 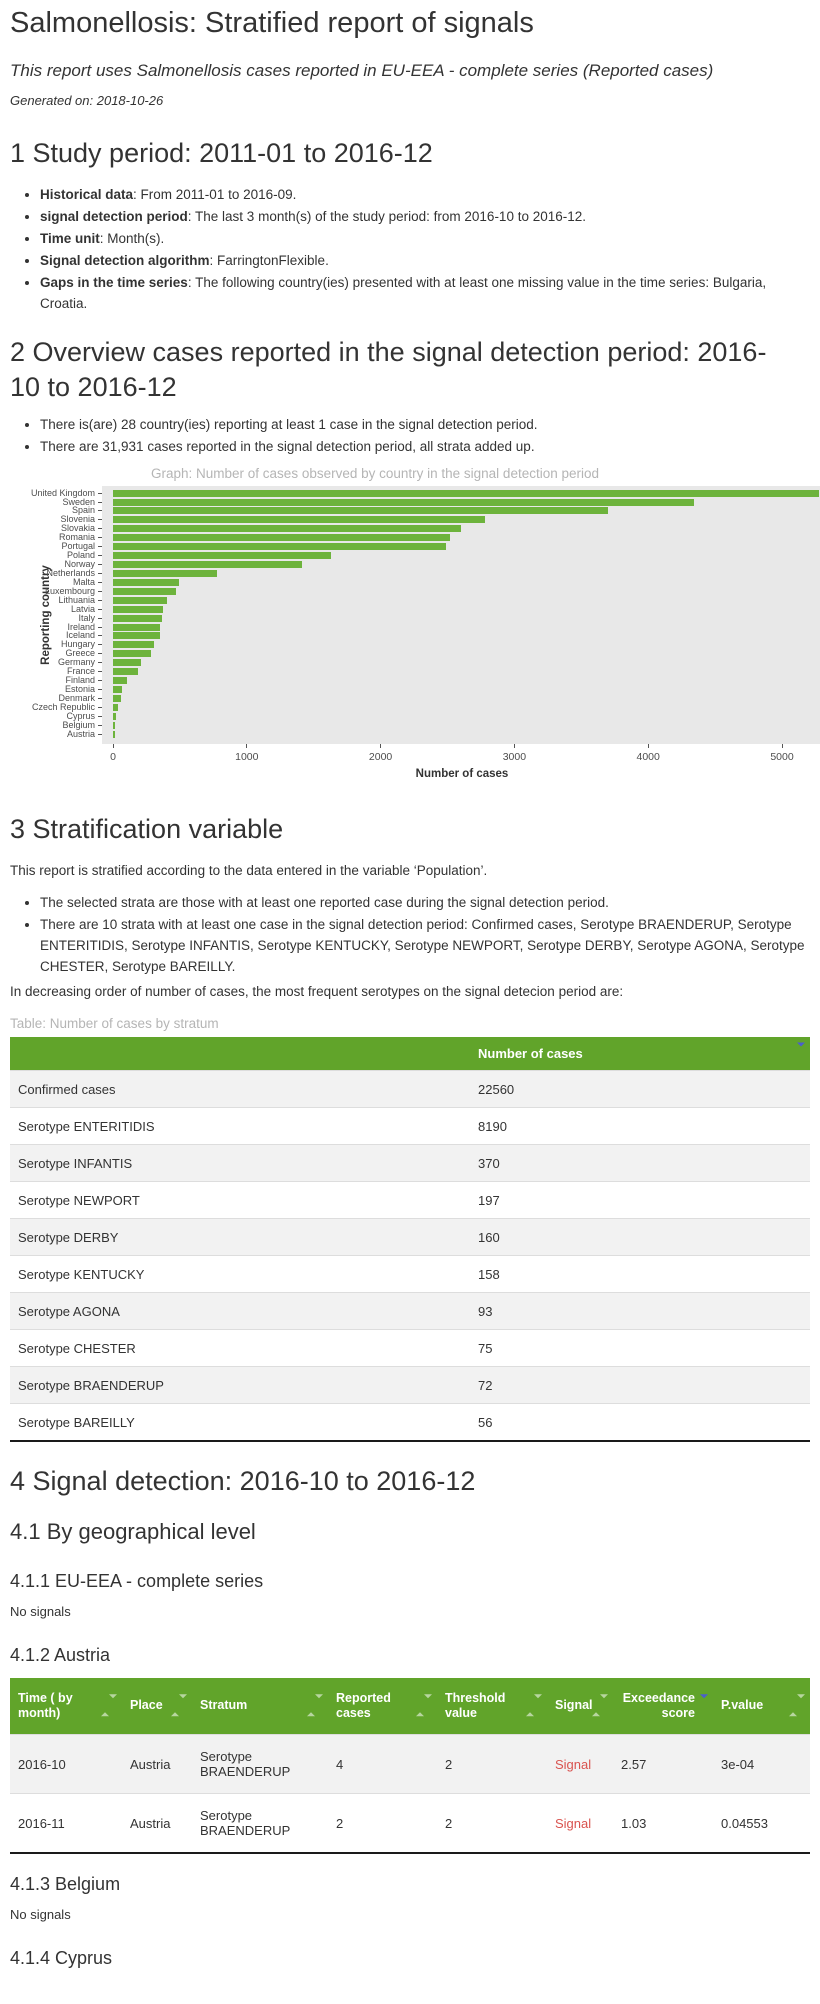 What do you see at coordinates (146, 1705) in the screenshot?
I see `header-label: Place` at bounding box center [146, 1705].